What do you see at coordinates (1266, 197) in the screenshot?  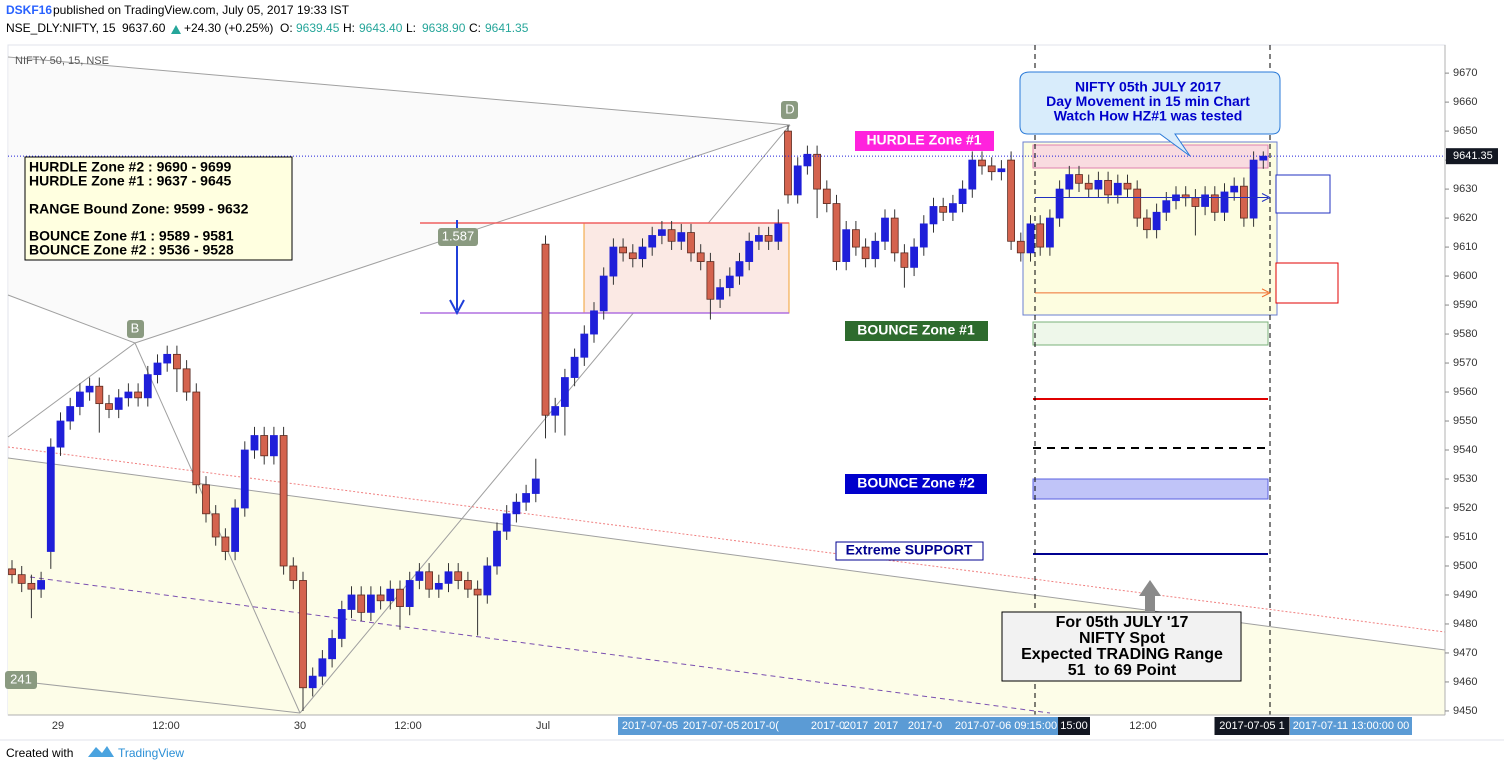 I see `strong-arrow` at bounding box center [1266, 197].